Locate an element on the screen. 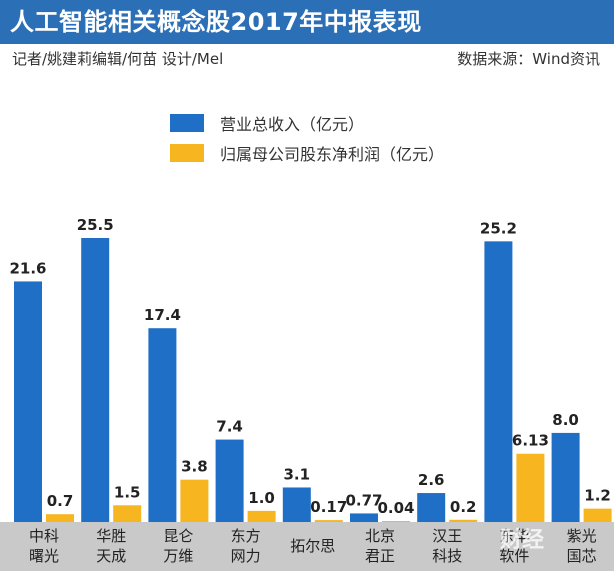 Image resolution: width=614 pixels, height=571 pixels. data-label-revenue: 0.77 is located at coordinates (363, 500).